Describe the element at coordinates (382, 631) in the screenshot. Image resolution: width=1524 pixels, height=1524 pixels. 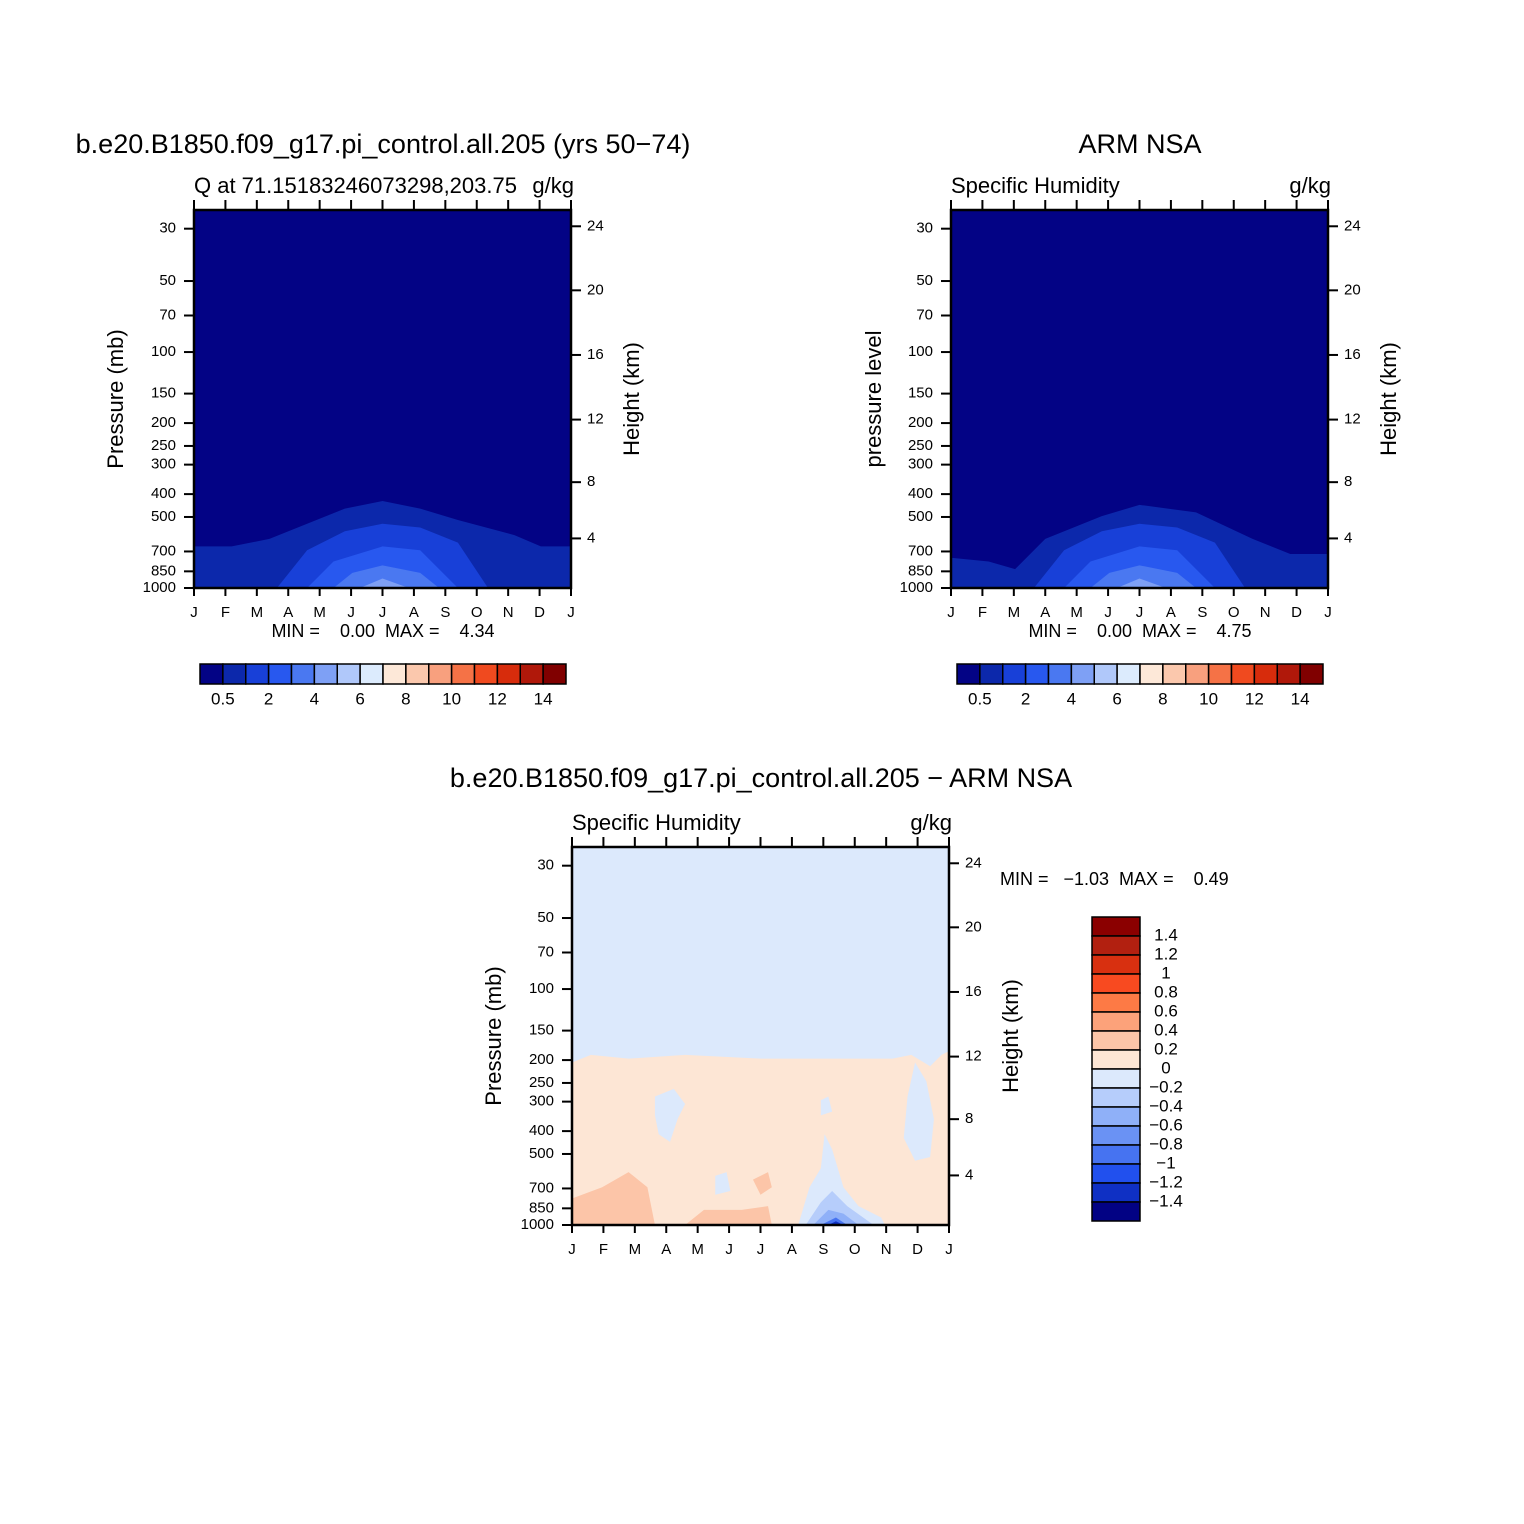
I see `min-max: MIN = 0.00 MAX = 4.34` at that location.